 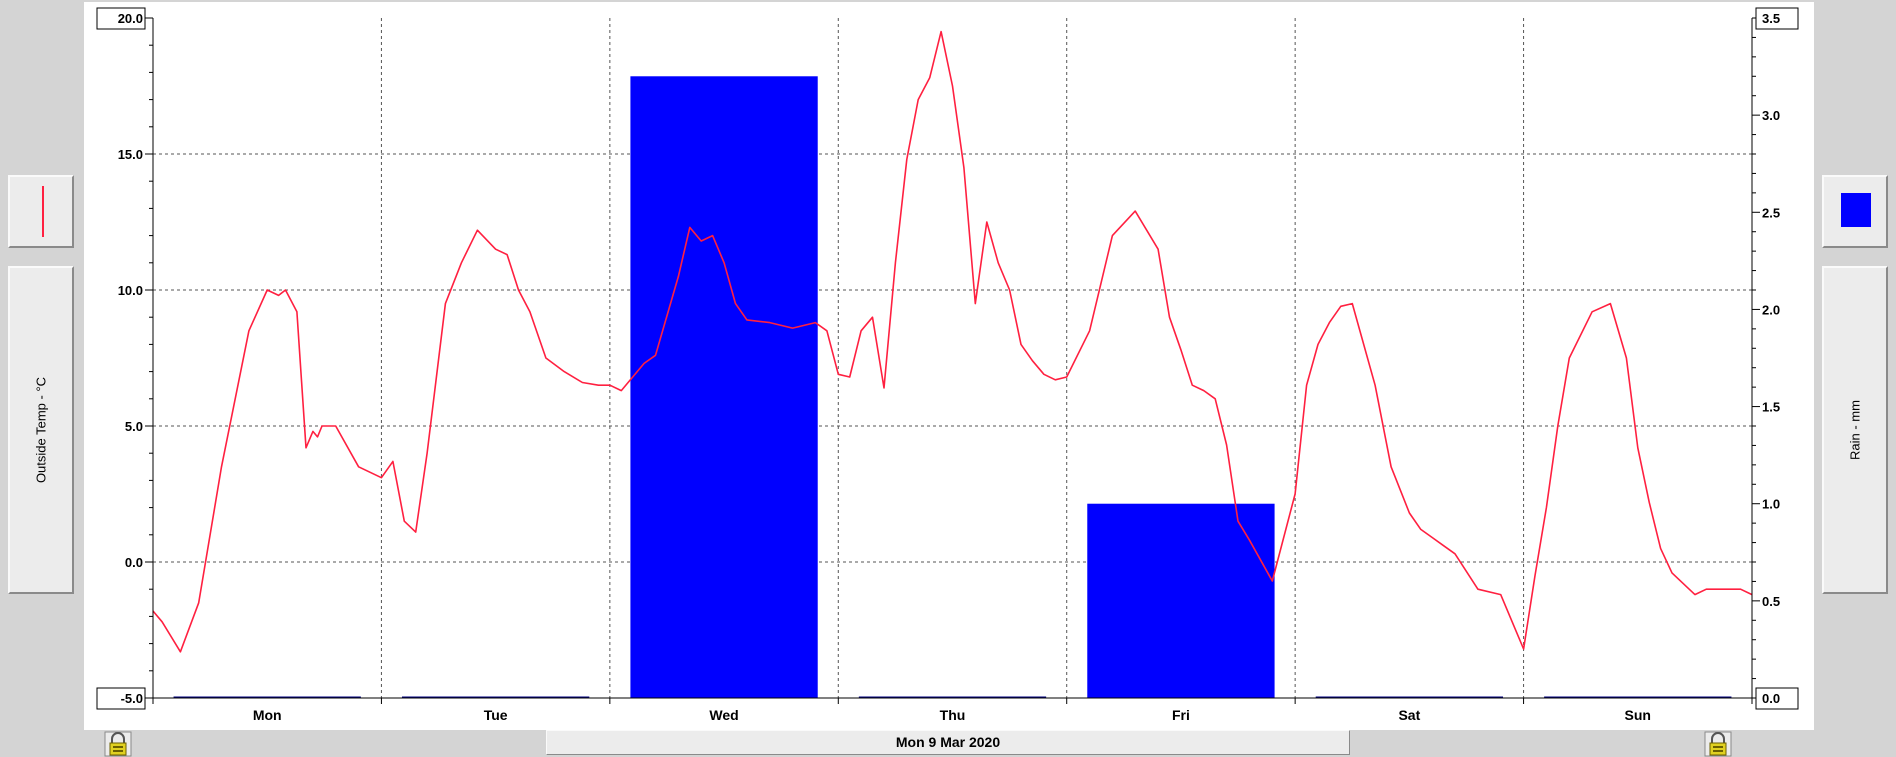 I want to click on x-tick-label-sun: Sun, so click(x=1638, y=715).